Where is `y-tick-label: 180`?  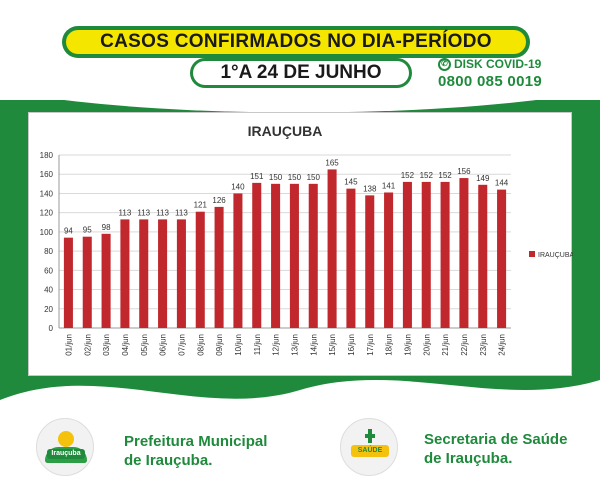 y-tick-label: 180 is located at coordinates (47, 155).